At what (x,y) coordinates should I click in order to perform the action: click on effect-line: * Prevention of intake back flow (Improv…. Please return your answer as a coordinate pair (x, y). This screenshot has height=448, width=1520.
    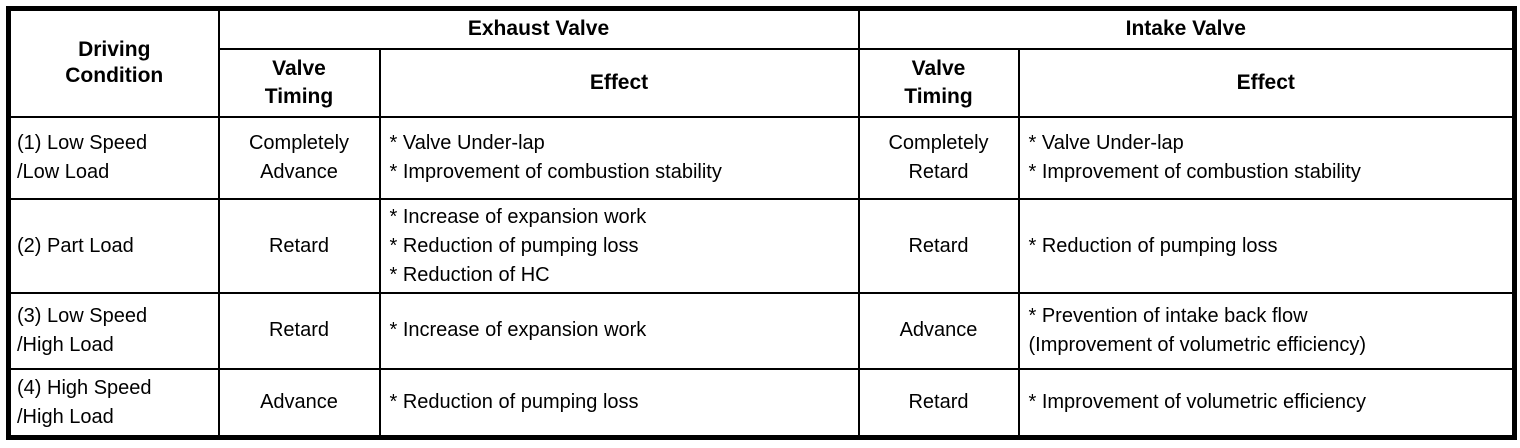
    Looking at the image, I should click on (1197, 330).